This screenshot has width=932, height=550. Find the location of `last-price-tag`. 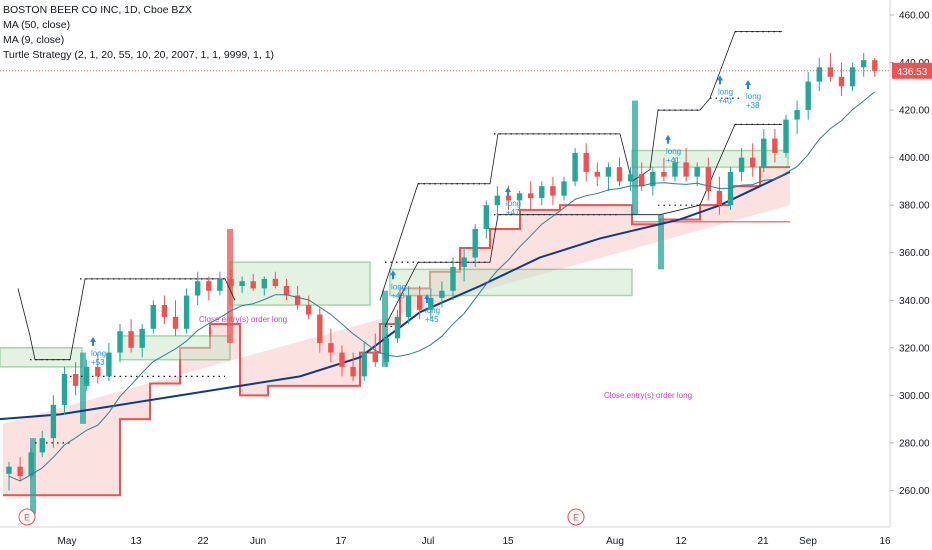

last-price-tag is located at coordinates (912, 70).